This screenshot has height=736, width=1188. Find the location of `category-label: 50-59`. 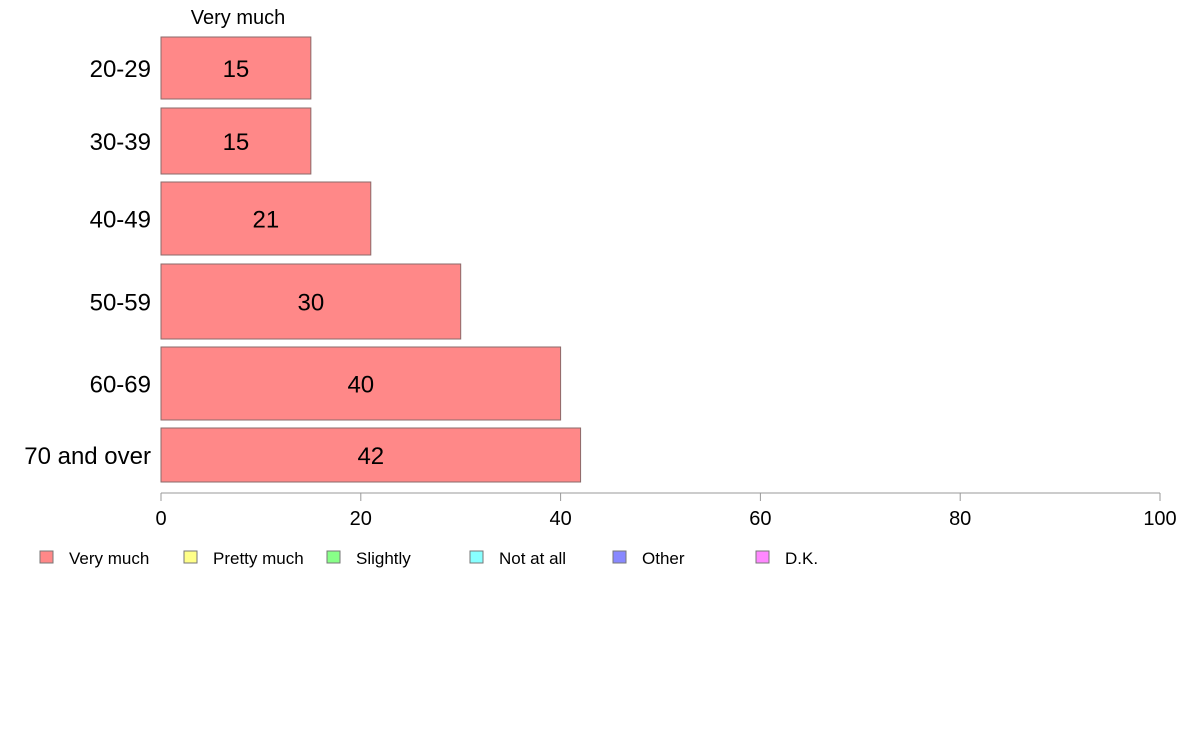

category-label: 50-59 is located at coordinates (120, 303).